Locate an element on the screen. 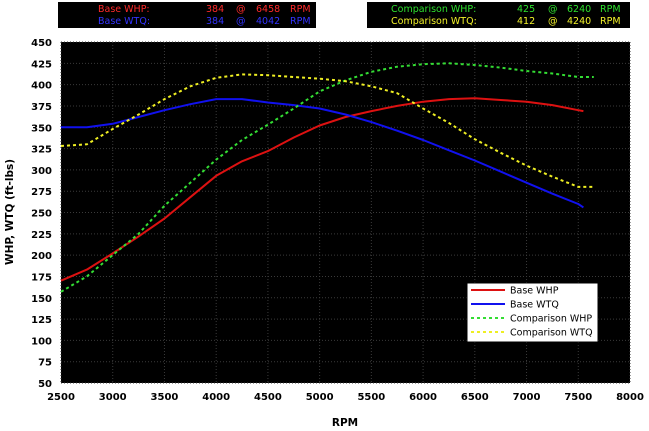 The width and height of the screenshot is (649, 431). y-tick-label: 200 is located at coordinates (41, 256).